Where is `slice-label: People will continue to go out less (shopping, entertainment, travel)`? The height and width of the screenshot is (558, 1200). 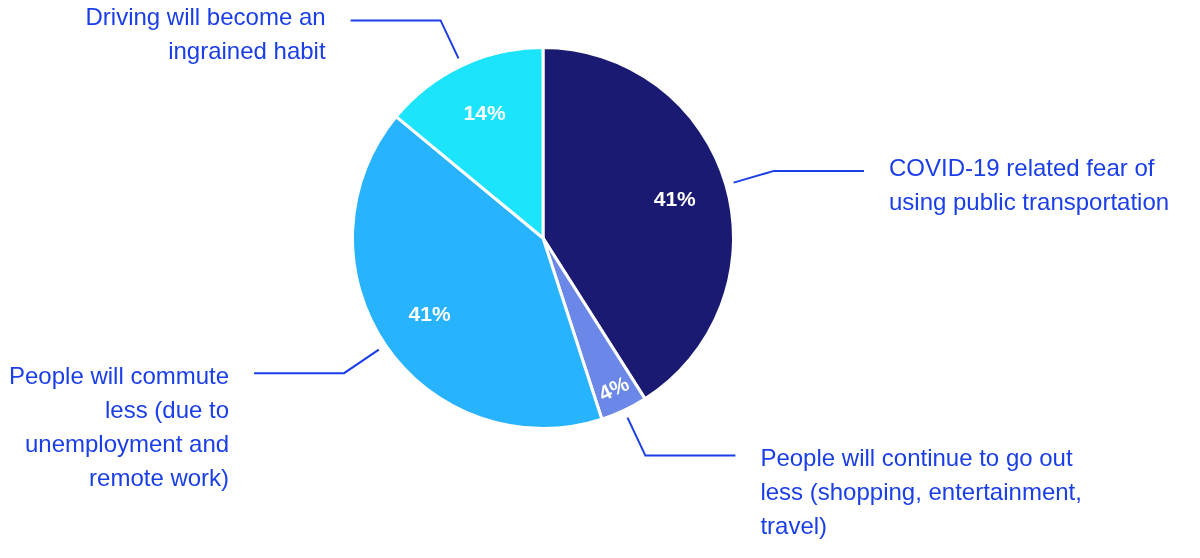
slice-label: People will continue to go out less (shopping, entertainment, travel) is located at coordinates (921, 492).